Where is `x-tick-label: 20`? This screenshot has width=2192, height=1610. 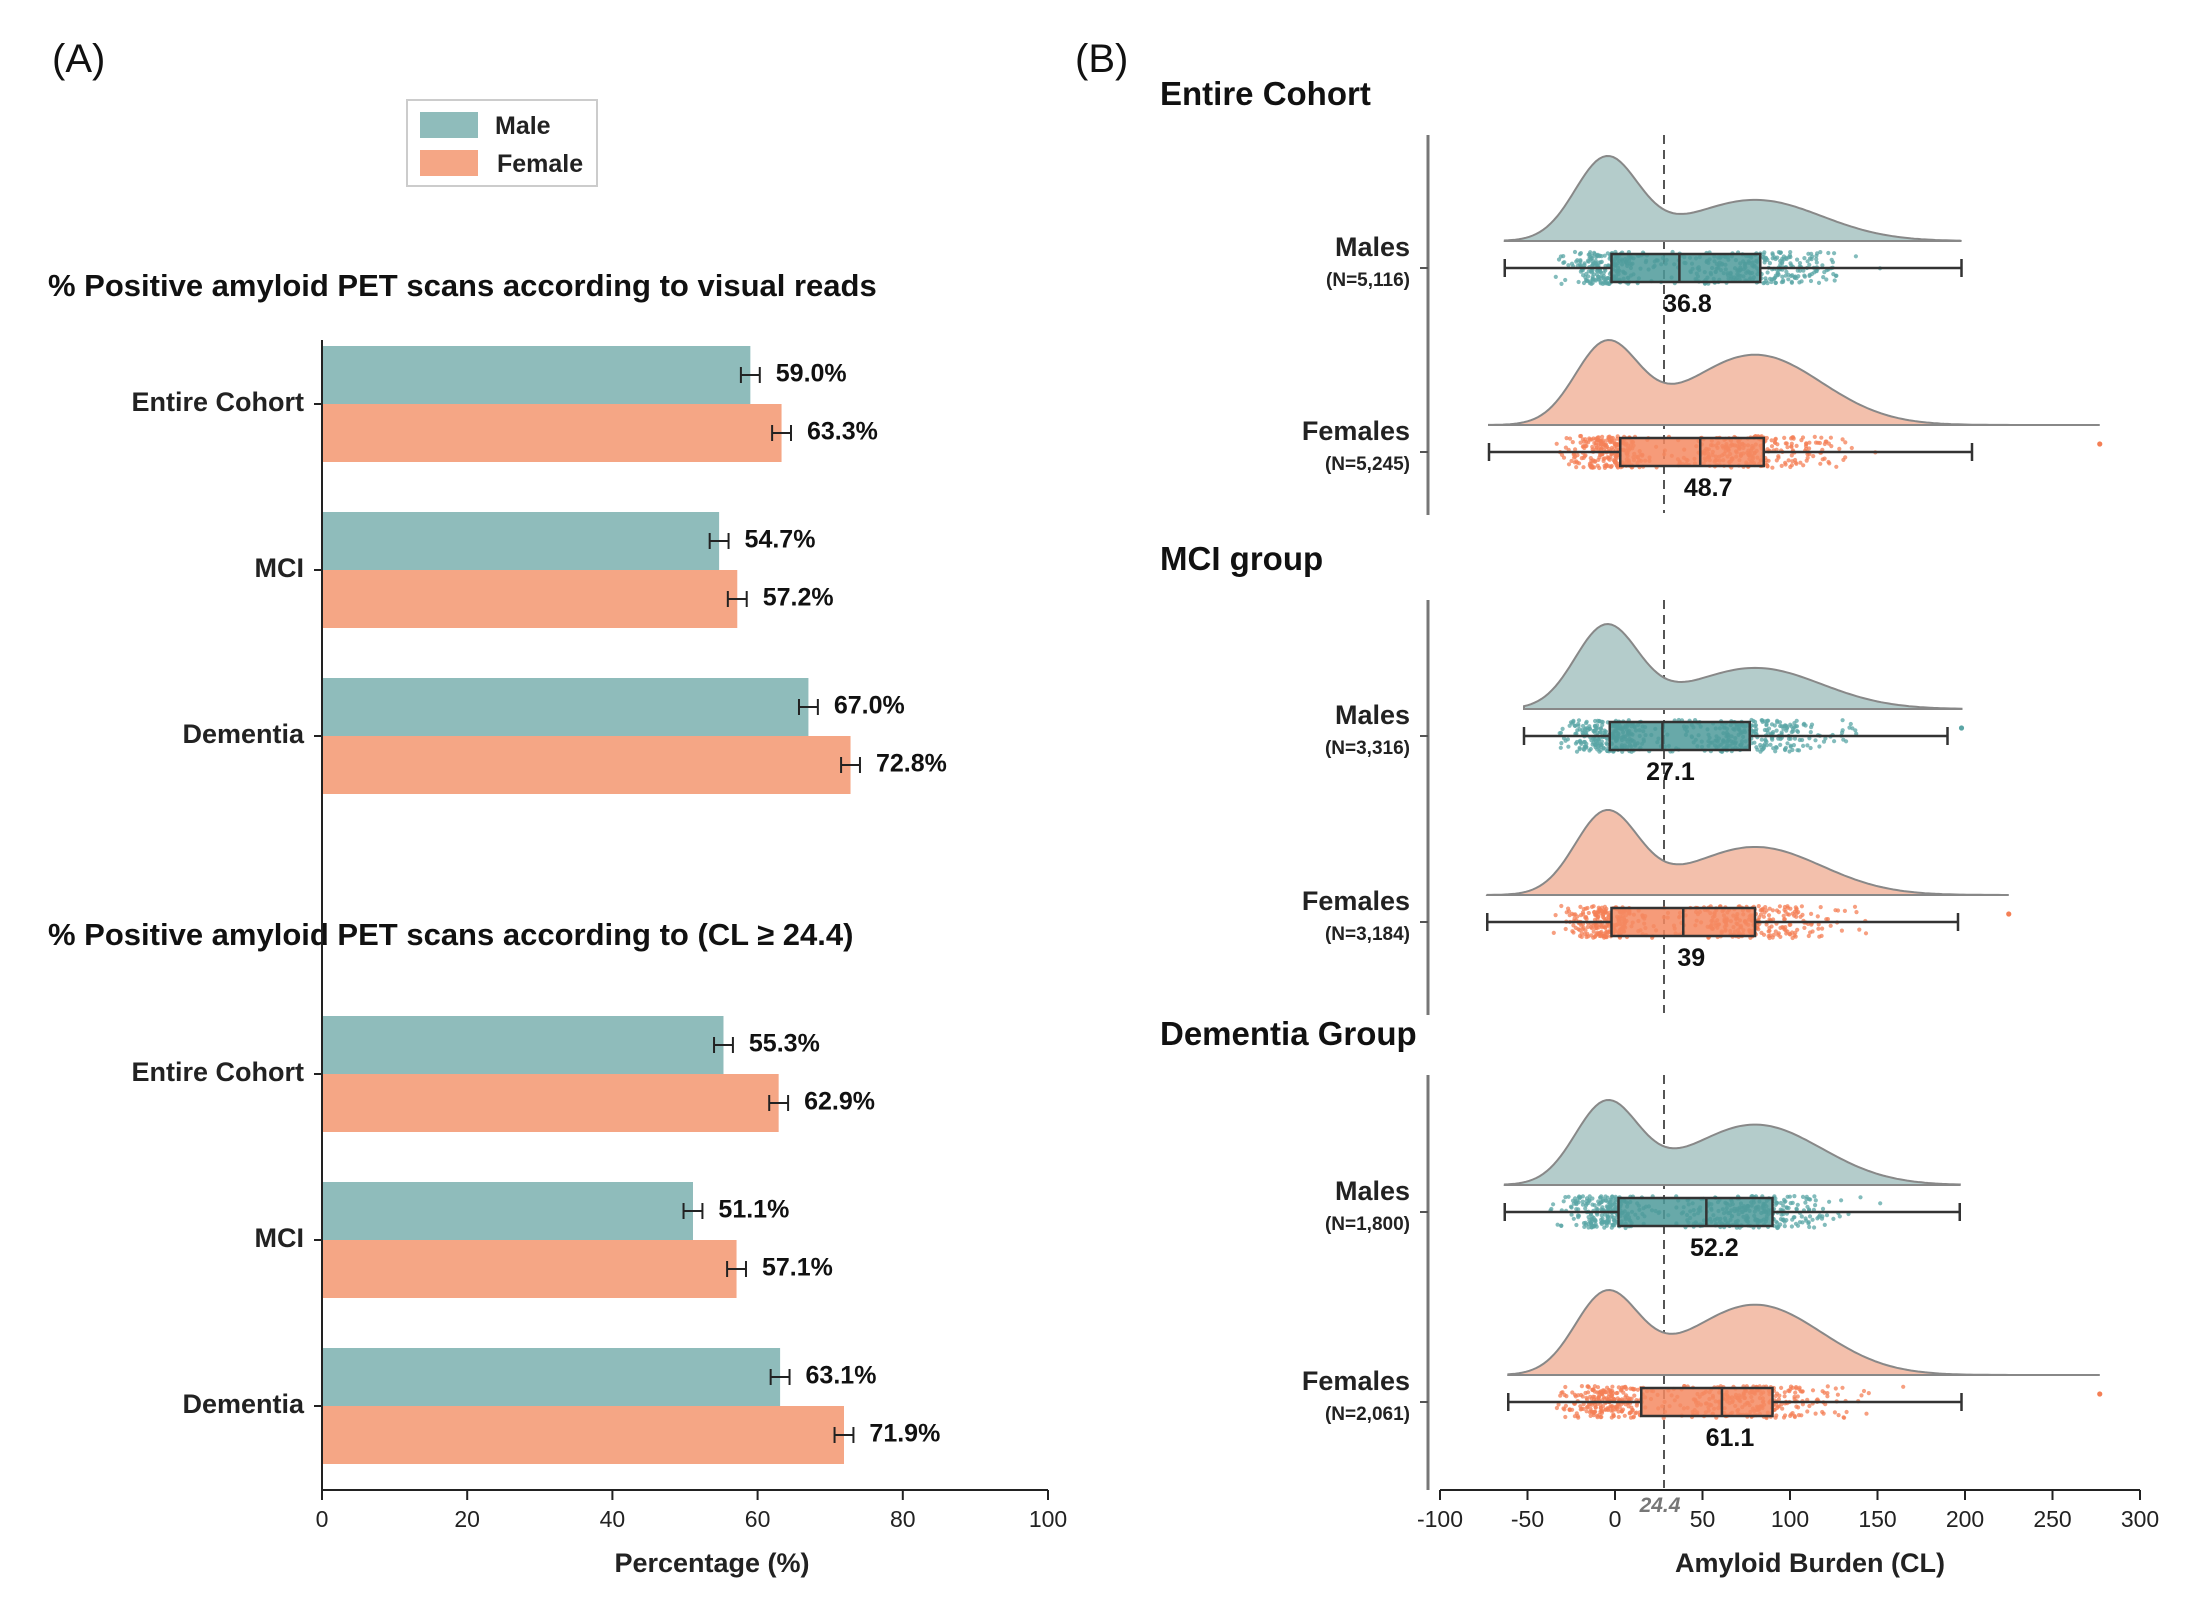 x-tick-label: 20 is located at coordinates (467, 1519).